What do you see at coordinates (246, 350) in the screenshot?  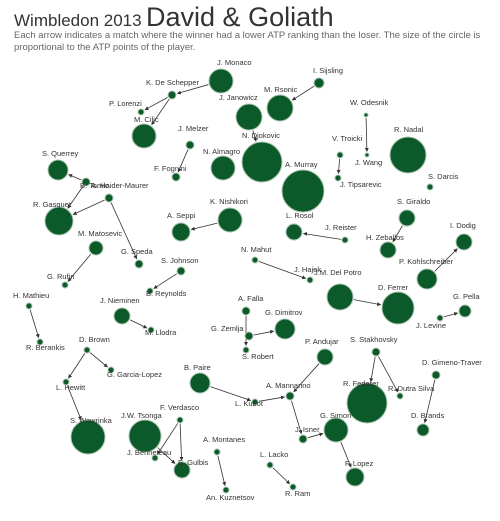 I see `player-node-srobert` at bounding box center [246, 350].